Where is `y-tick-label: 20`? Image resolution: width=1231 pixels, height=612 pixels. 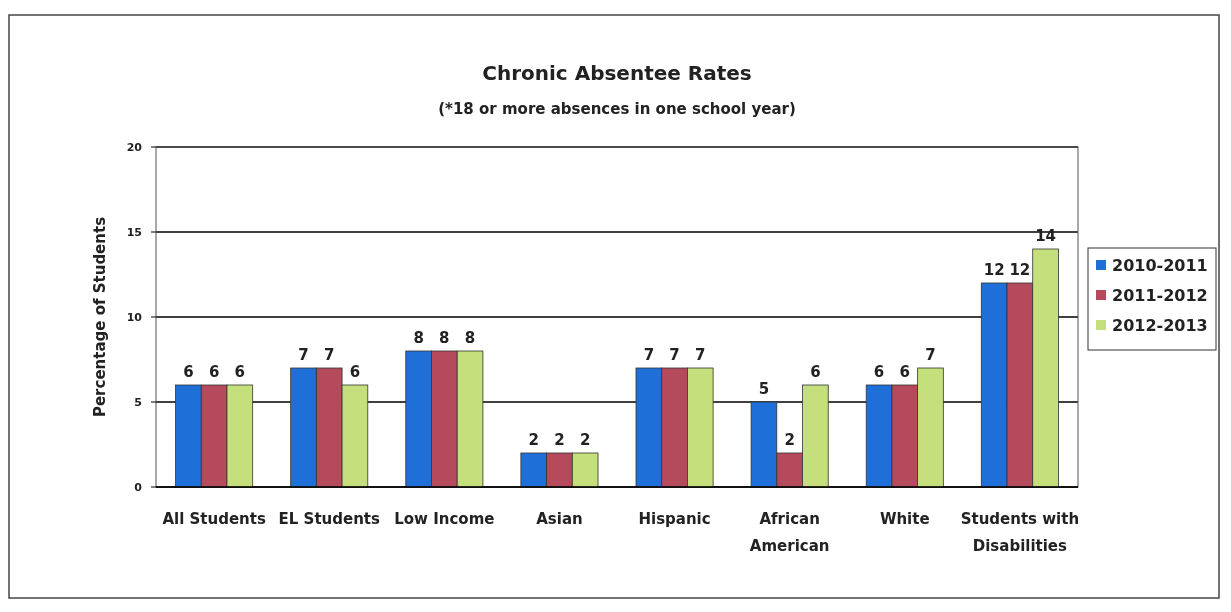
y-tick-label: 20 is located at coordinates (134, 147).